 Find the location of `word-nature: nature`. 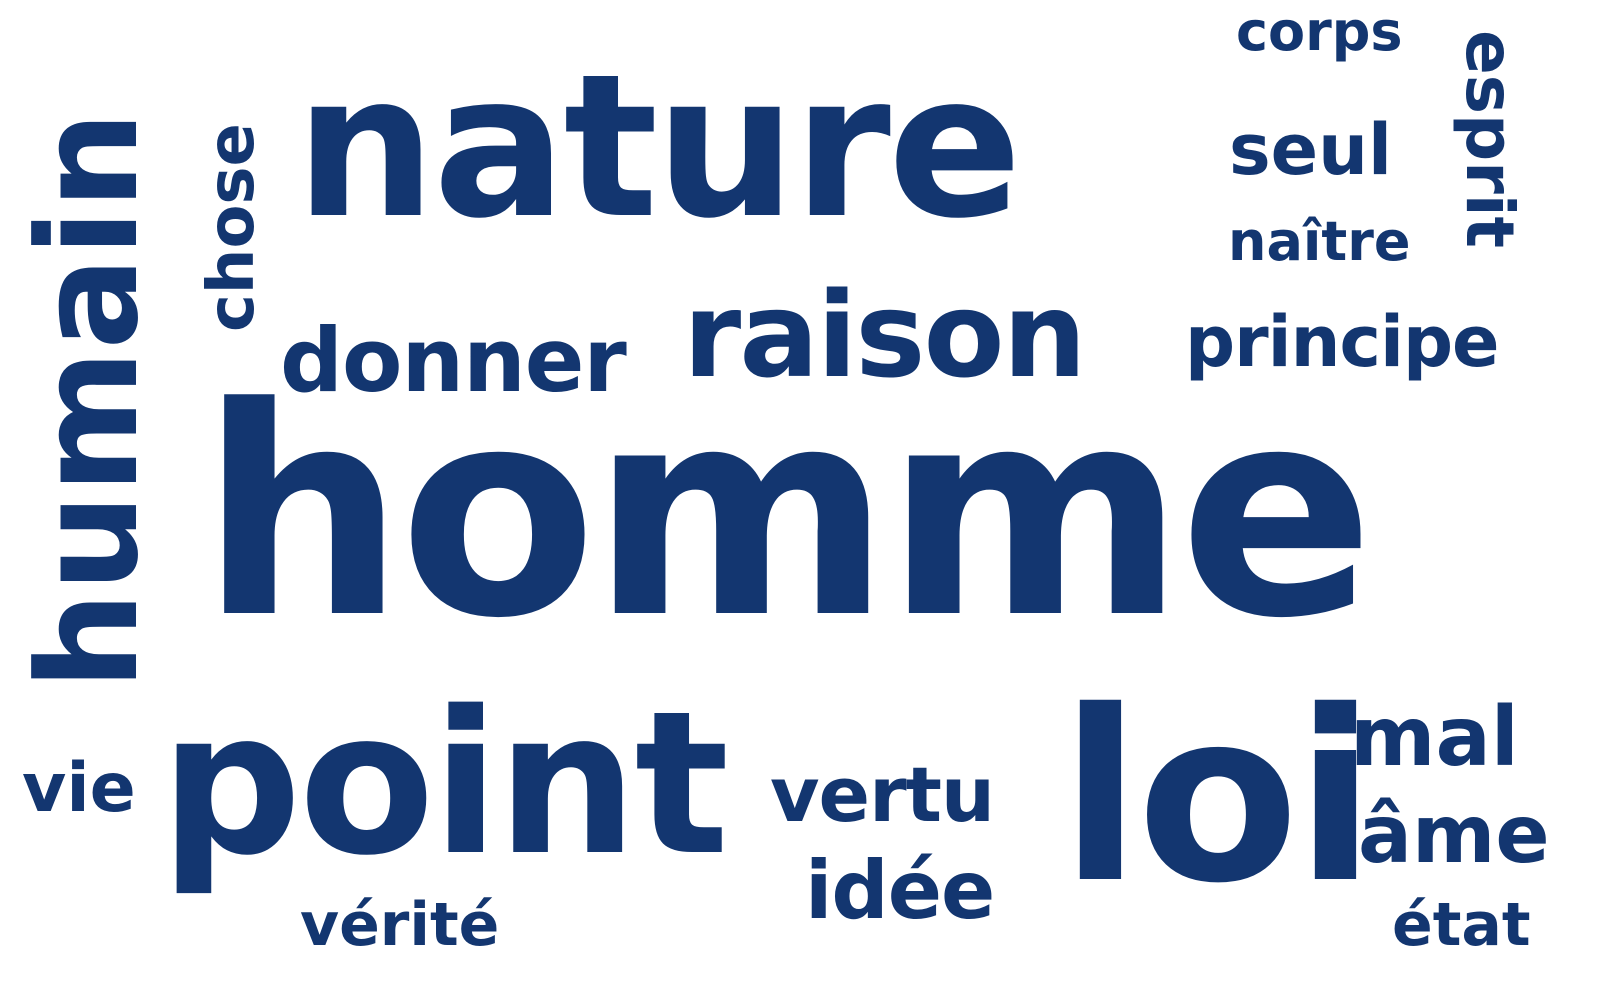

word-nature: nature is located at coordinates (658, 146).